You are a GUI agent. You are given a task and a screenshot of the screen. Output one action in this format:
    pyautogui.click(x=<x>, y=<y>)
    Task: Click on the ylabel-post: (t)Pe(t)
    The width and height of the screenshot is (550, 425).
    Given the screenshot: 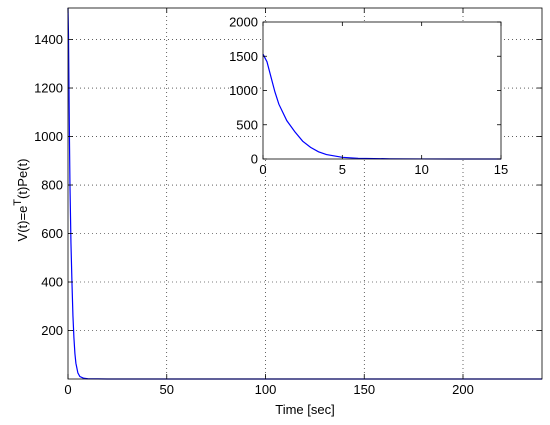 What is the action you would take?
    pyautogui.click(x=22, y=179)
    